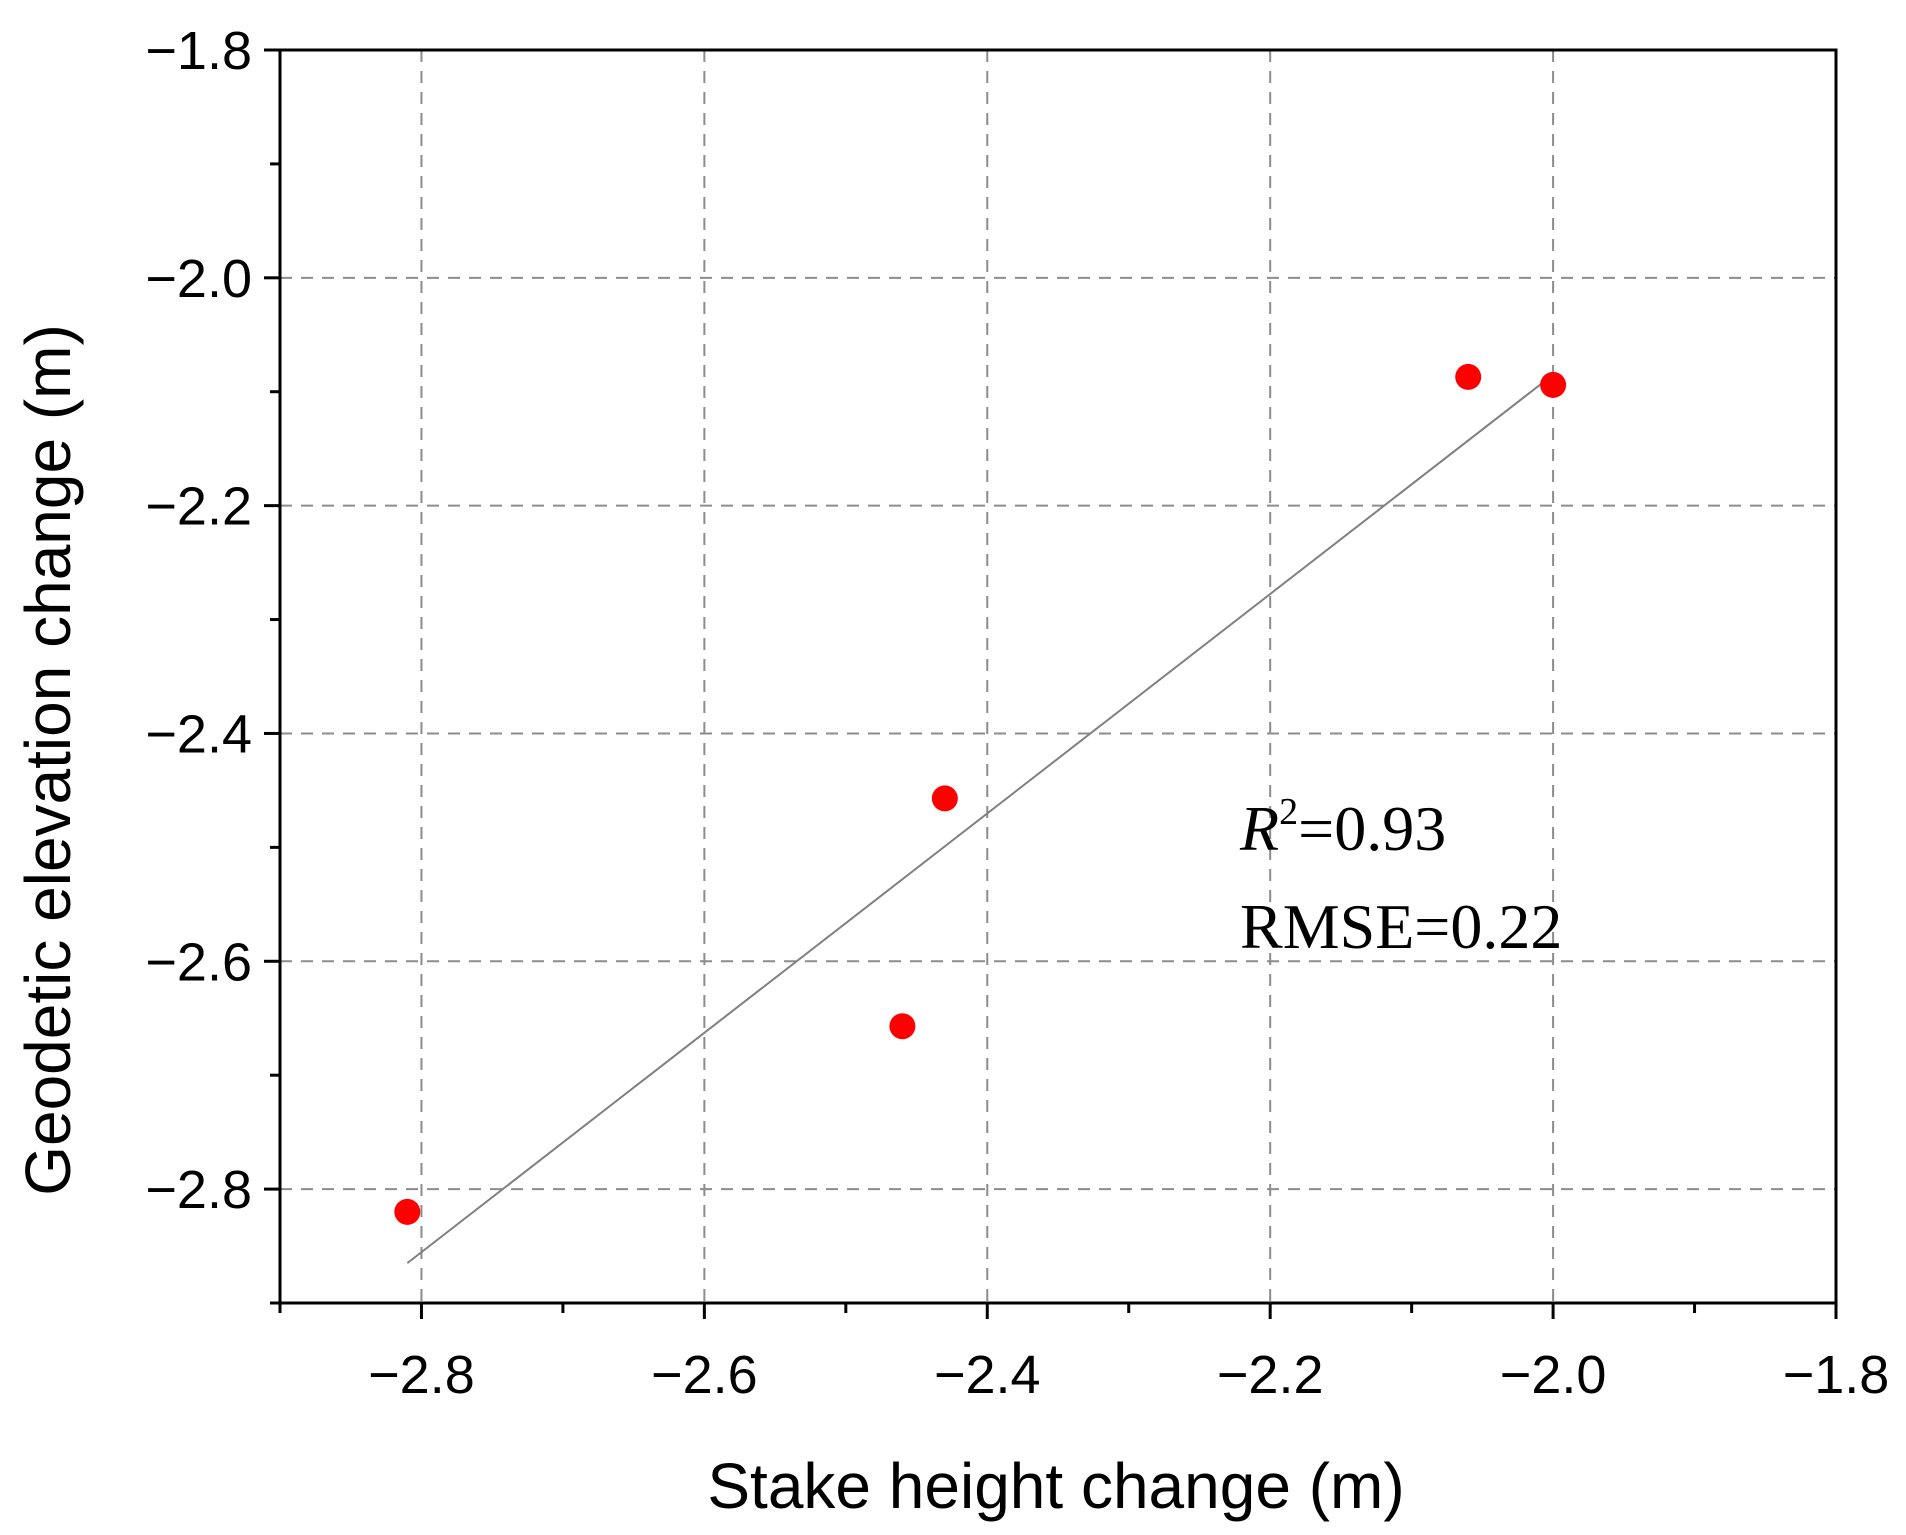  Describe the element at coordinates (987, 1375) in the screenshot. I see `x-tick-label: −2.4` at that location.